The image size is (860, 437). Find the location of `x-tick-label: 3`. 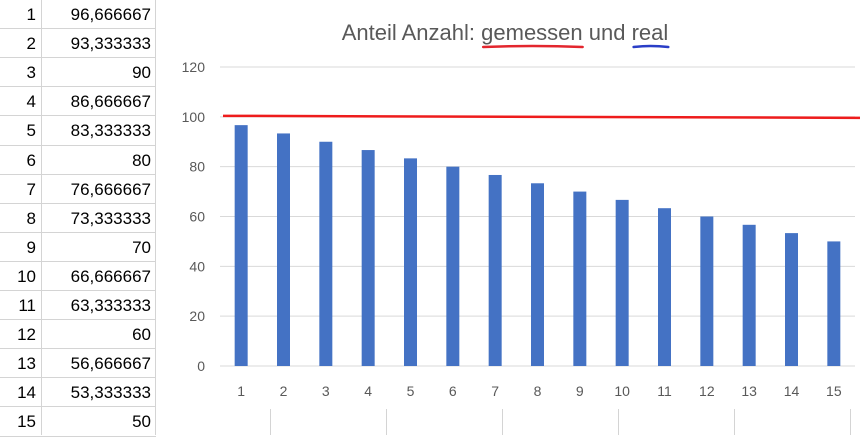

x-tick-label: 3 is located at coordinates (326, 391).